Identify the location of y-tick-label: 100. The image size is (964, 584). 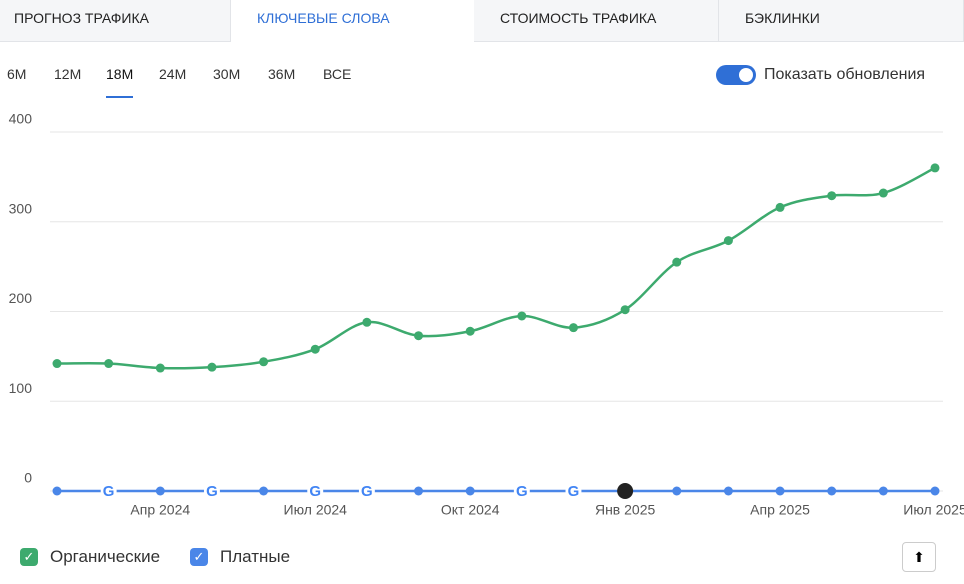
(21, 388).